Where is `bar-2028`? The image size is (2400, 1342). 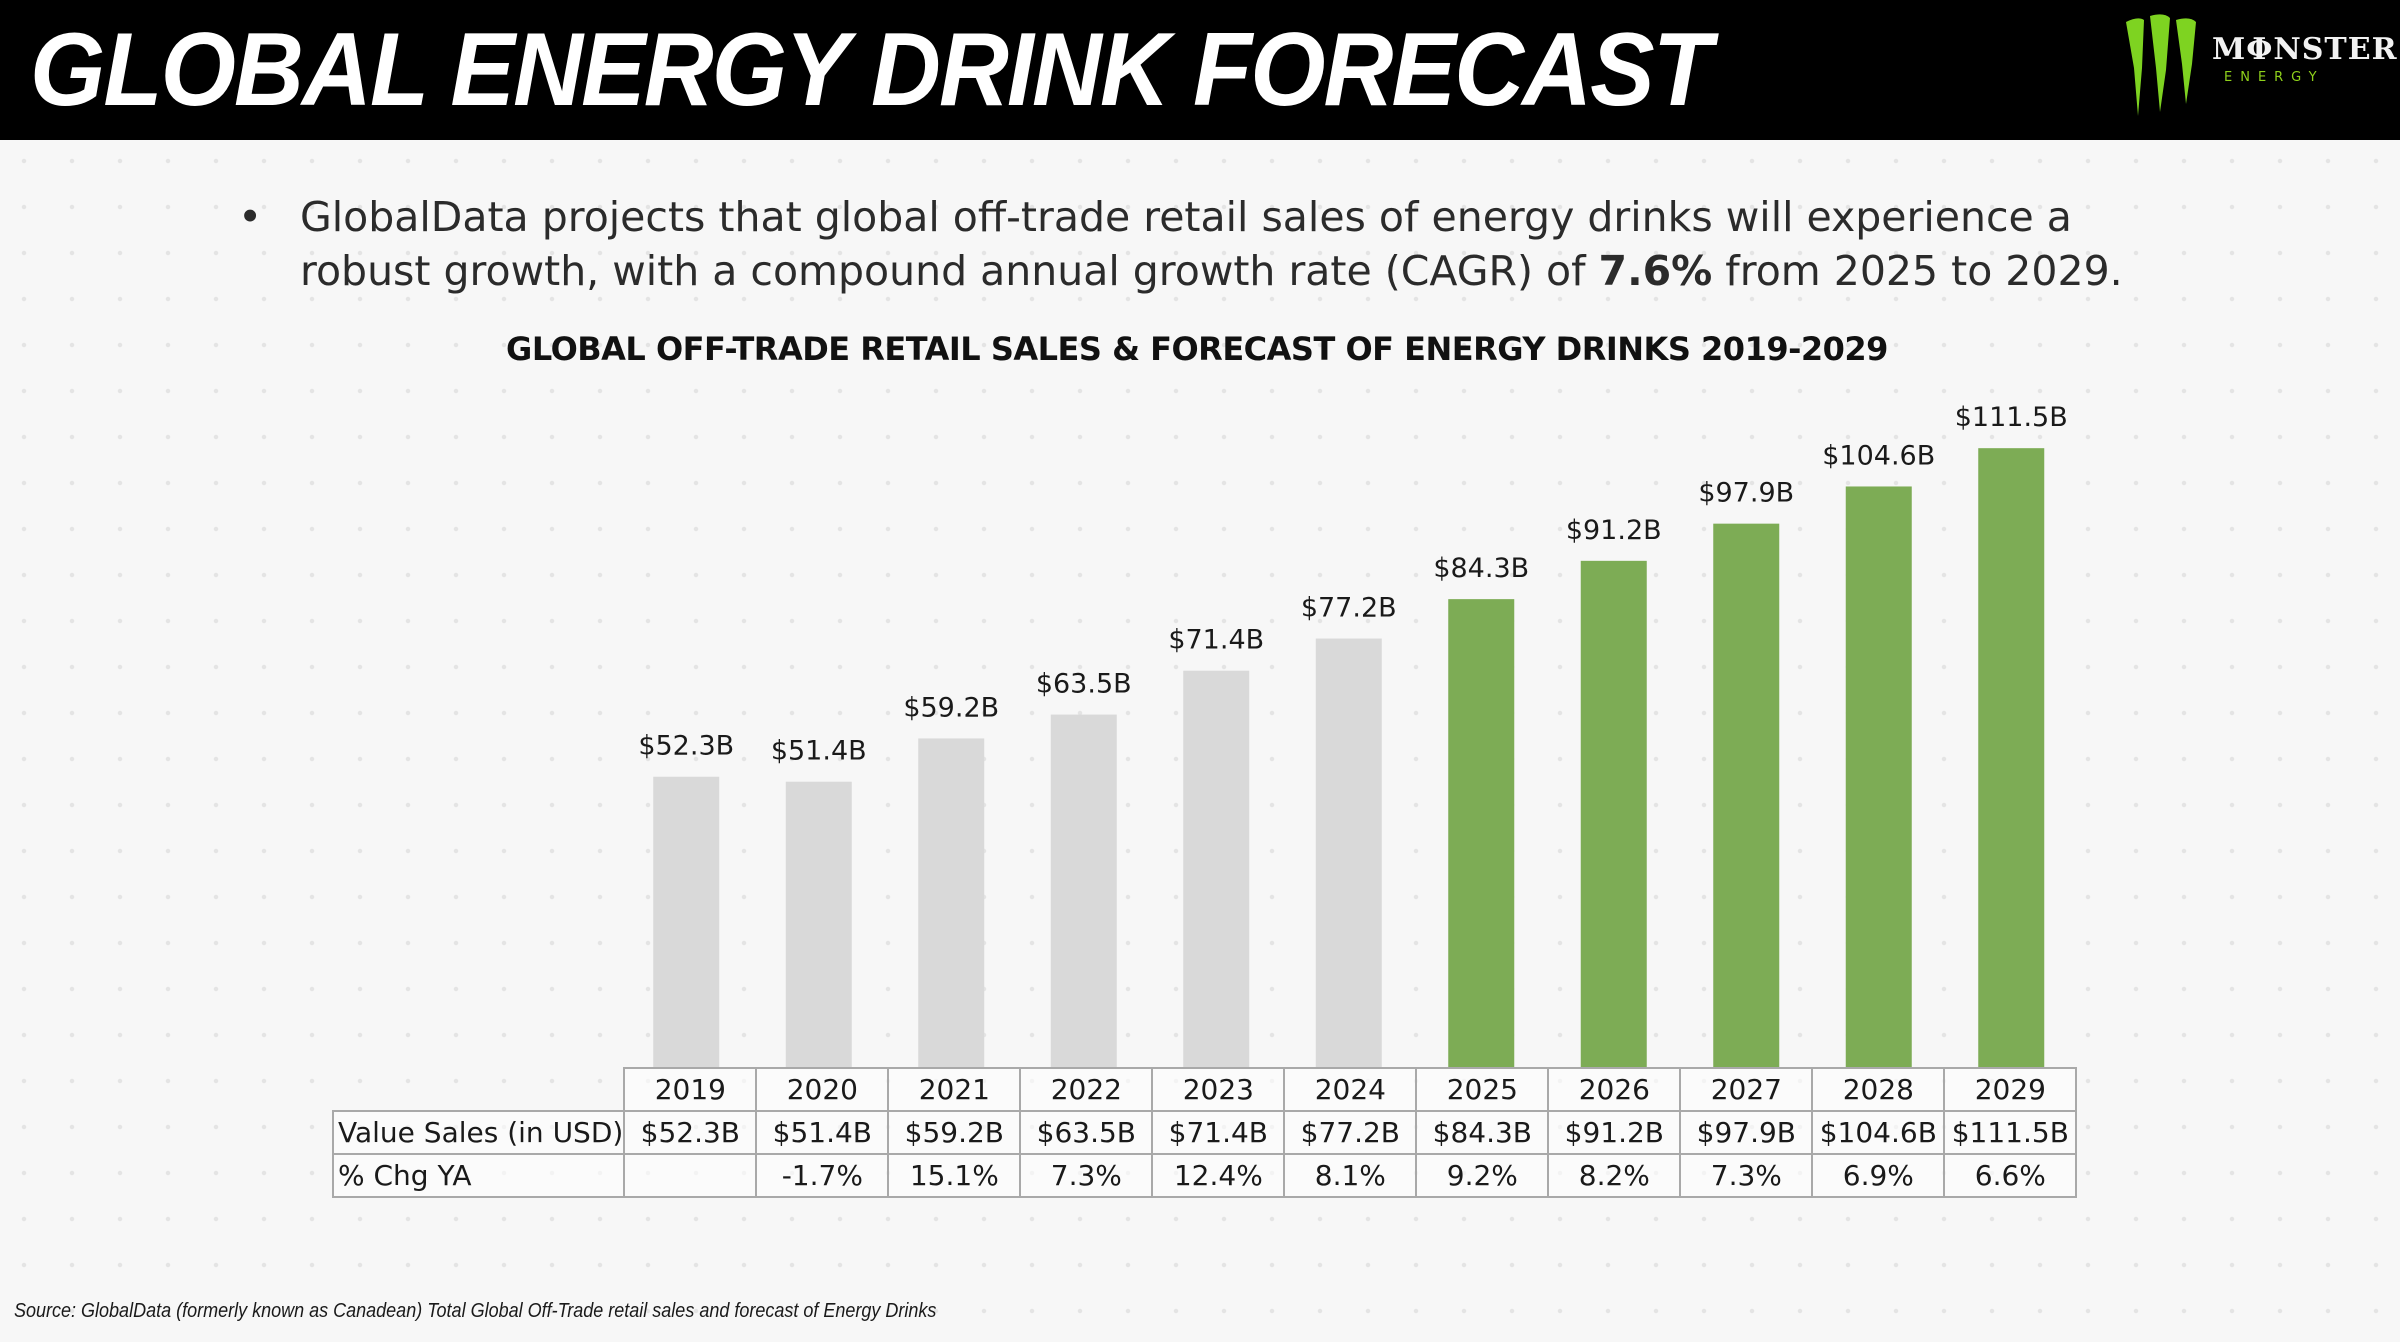 bar-2028 is located at coordinates (1878, 777).